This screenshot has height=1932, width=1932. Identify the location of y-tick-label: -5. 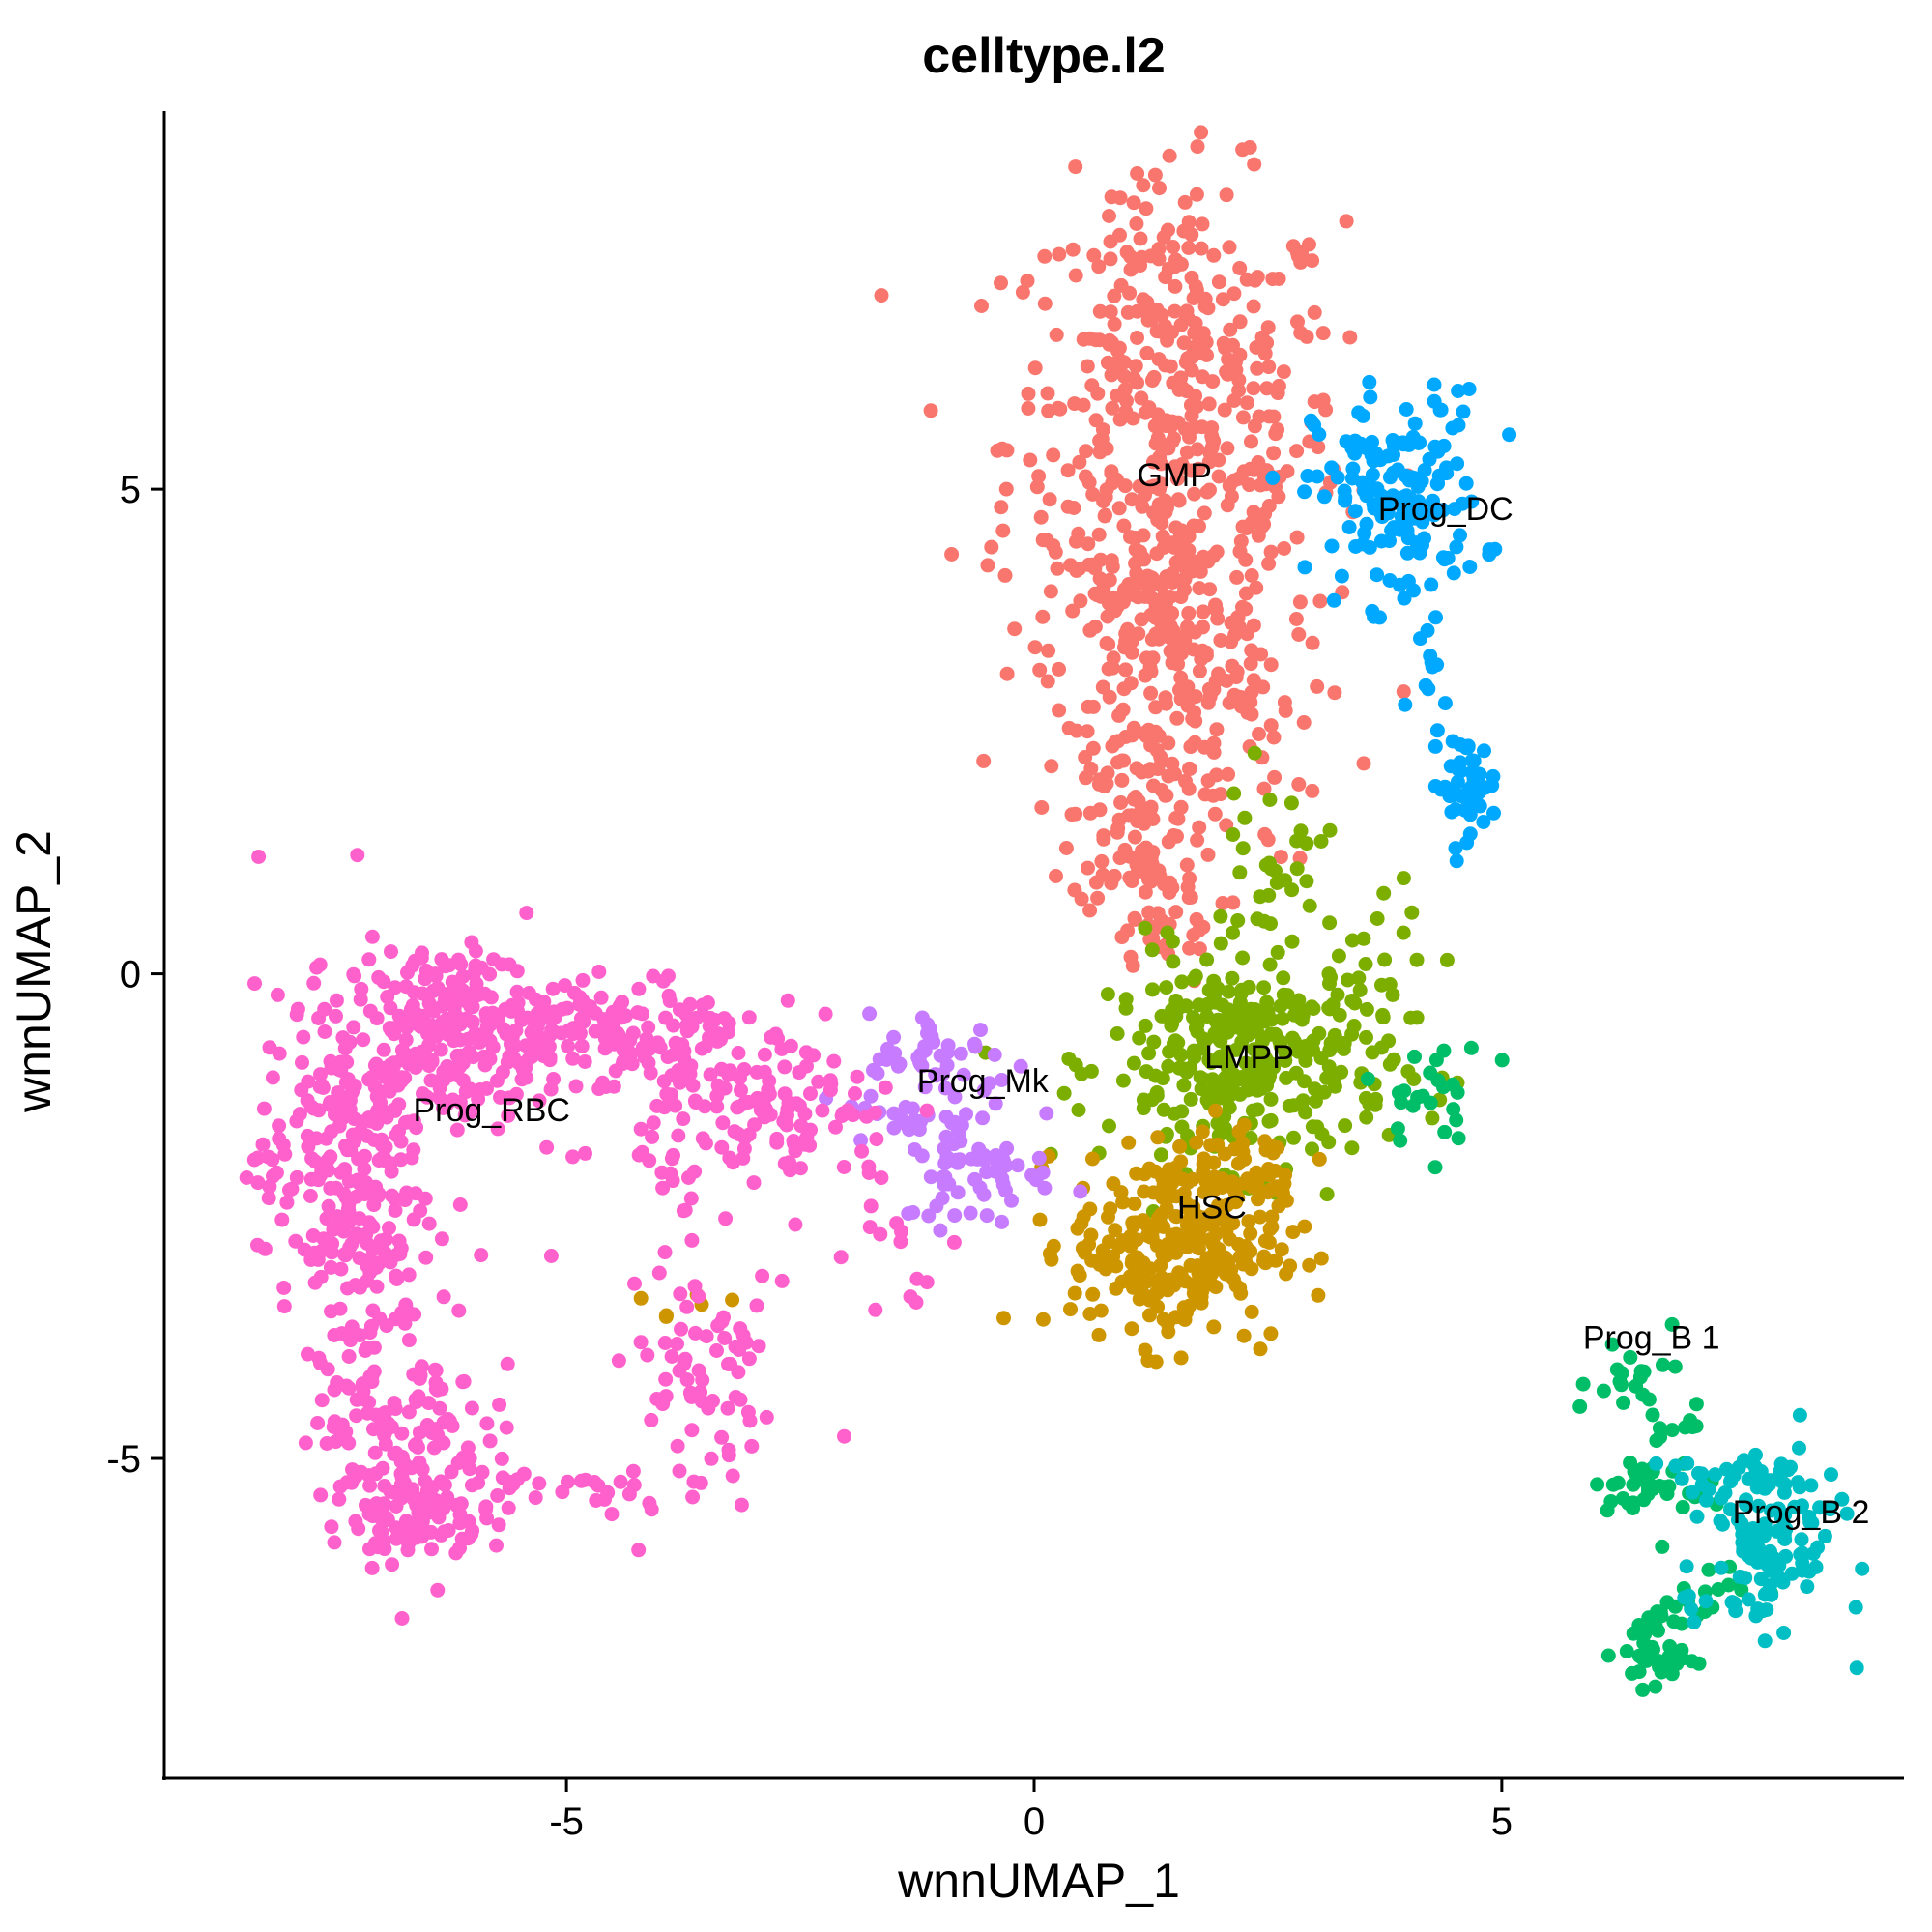
(123, 1459).